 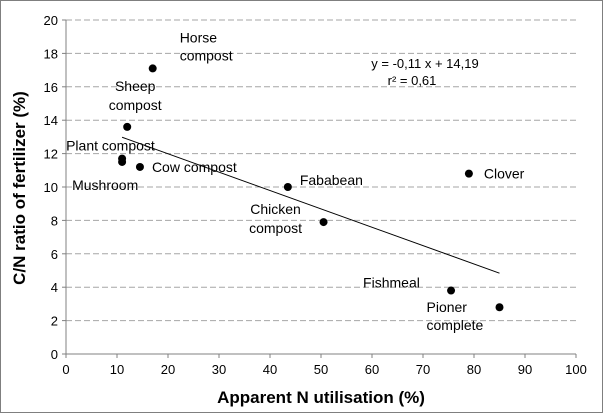 What do you see at coordinates (219, 369) in the screenshot?
I see `x-tick-label: 30` at bounding box center [219, 369].